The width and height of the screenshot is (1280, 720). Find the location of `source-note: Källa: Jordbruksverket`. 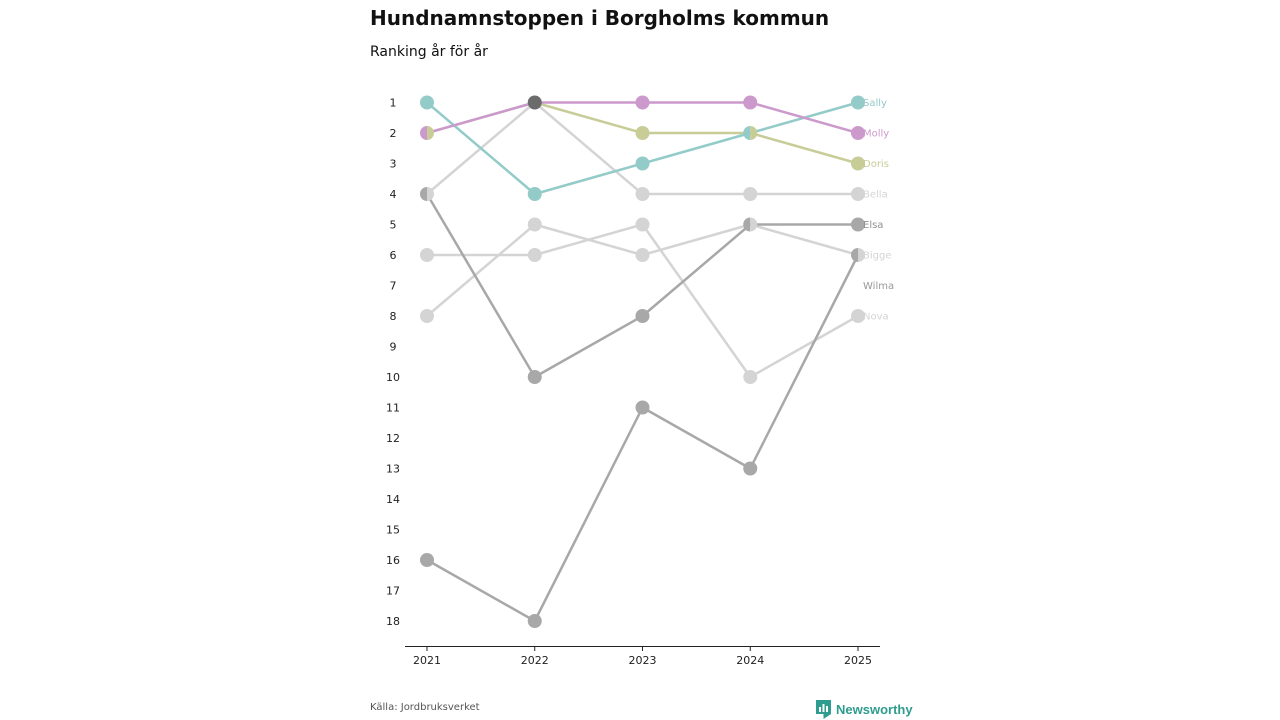

source-note: Källa: Jordbruksverket is located at coordinates (425, 707).